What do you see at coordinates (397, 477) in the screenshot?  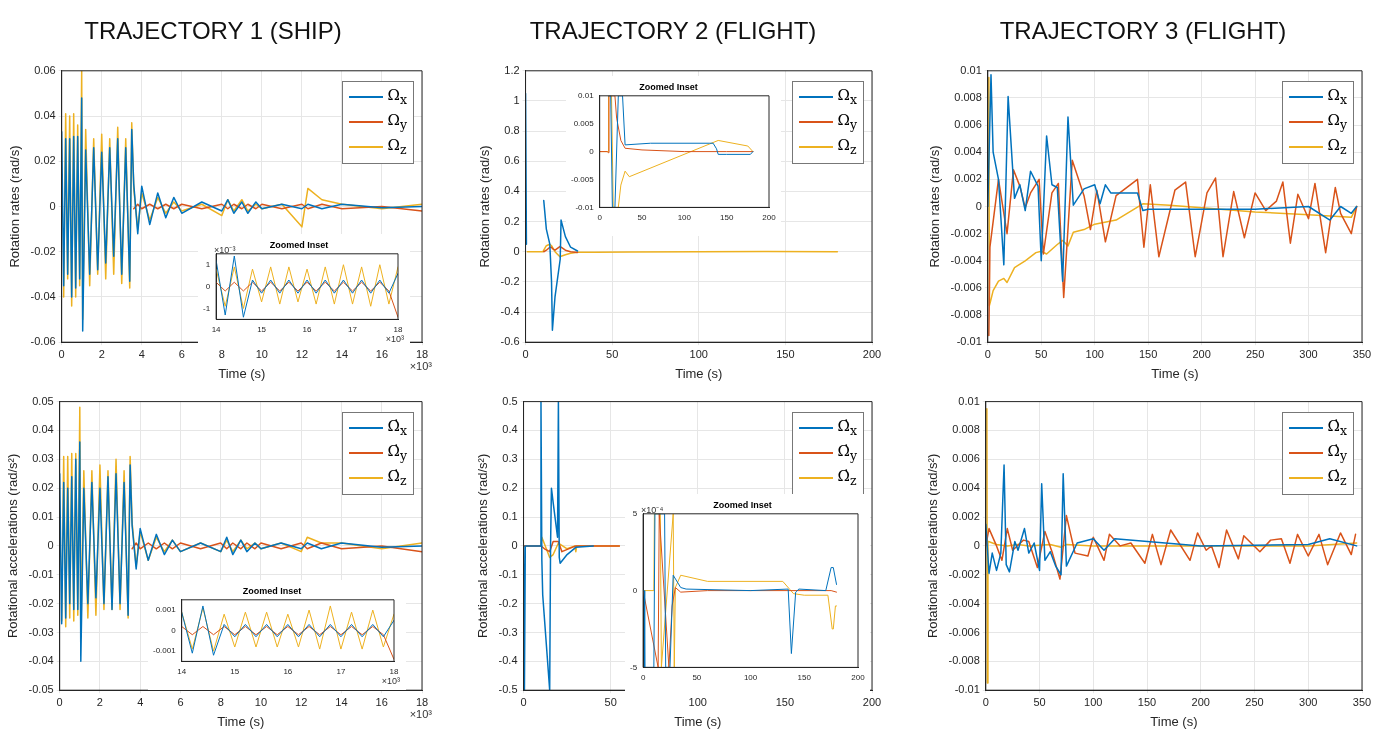 I see `legend-label: Ω̇$_{z}$` at bounding box center [397, 477].